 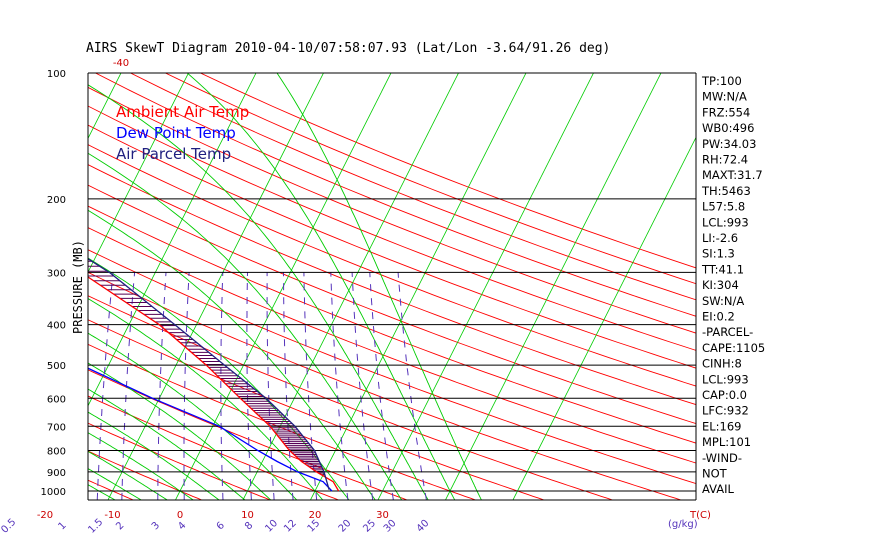 What do you see at coordinates (345, 526) in the screenshot?
I see `mixing-ratio-tick-label: 20` at bounding box center [345, 526].